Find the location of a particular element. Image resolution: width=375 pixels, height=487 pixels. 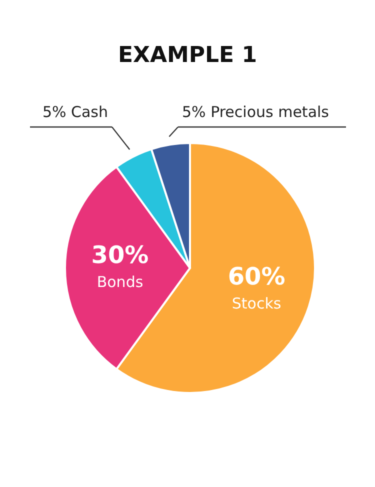

data-label: 30% is located at coordinates (120, 255).